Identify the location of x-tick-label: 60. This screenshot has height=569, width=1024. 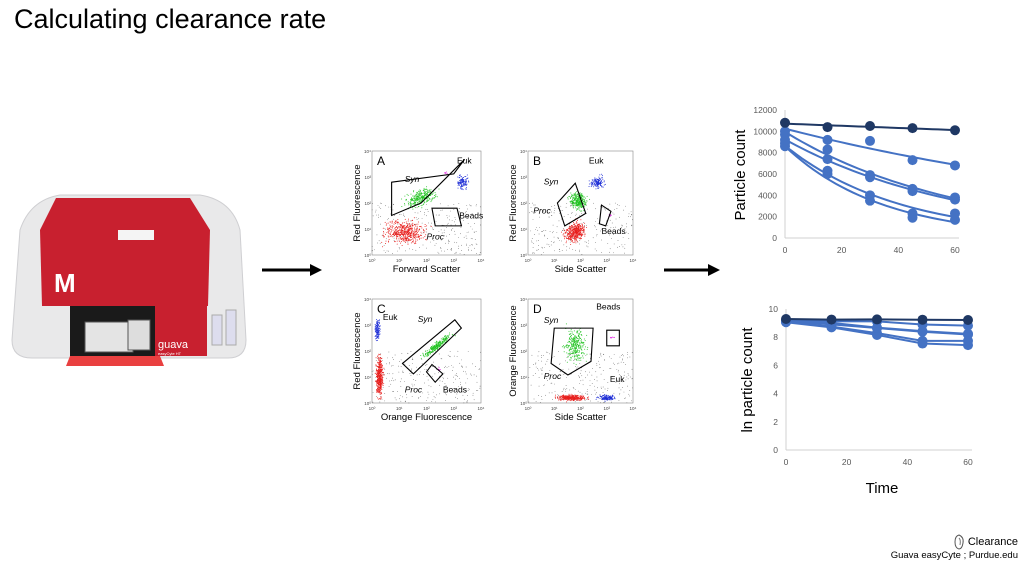
(955, 250).